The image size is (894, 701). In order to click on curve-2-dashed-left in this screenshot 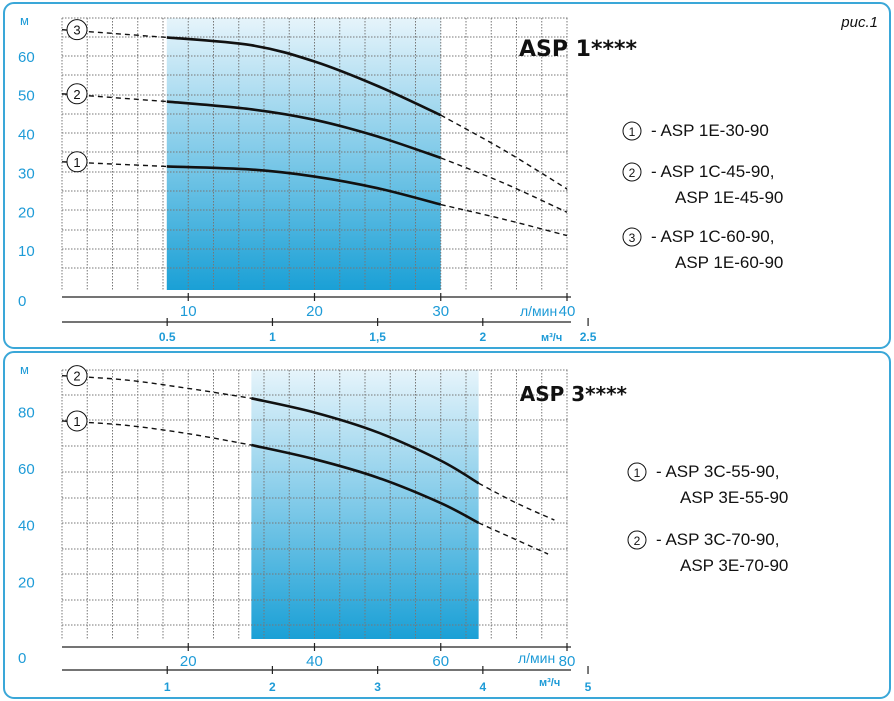, I will do `click(156, 387)`.